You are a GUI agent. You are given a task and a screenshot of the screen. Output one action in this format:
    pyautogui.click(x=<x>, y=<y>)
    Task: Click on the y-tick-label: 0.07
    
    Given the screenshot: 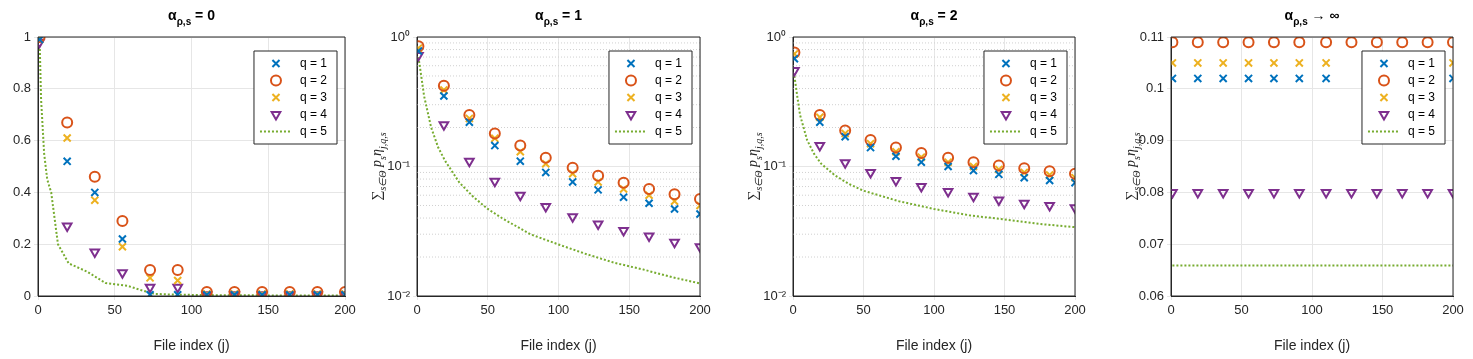 What is the action you would take?
    pyautogui.click(x=1151, y=243)
    